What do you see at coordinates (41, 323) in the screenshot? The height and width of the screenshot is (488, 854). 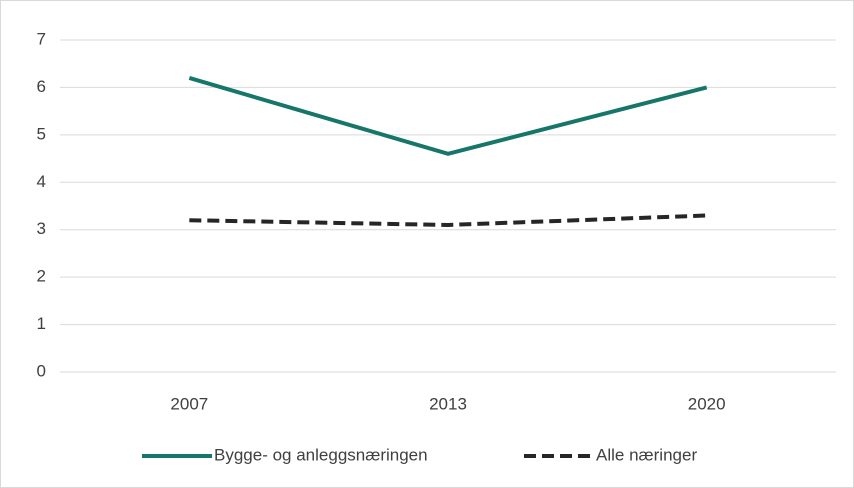 I see `y-tick-label: 1` at bounding box center [41, 323].